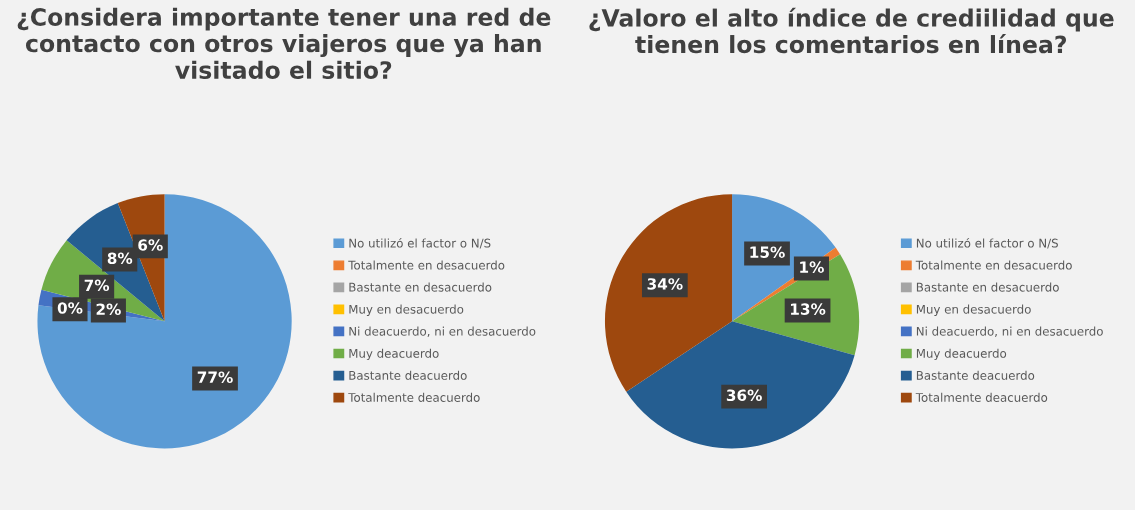 The height and width of the screenshot is (510, 1135). I want to click on data-label: 8%, so click(120, 258).